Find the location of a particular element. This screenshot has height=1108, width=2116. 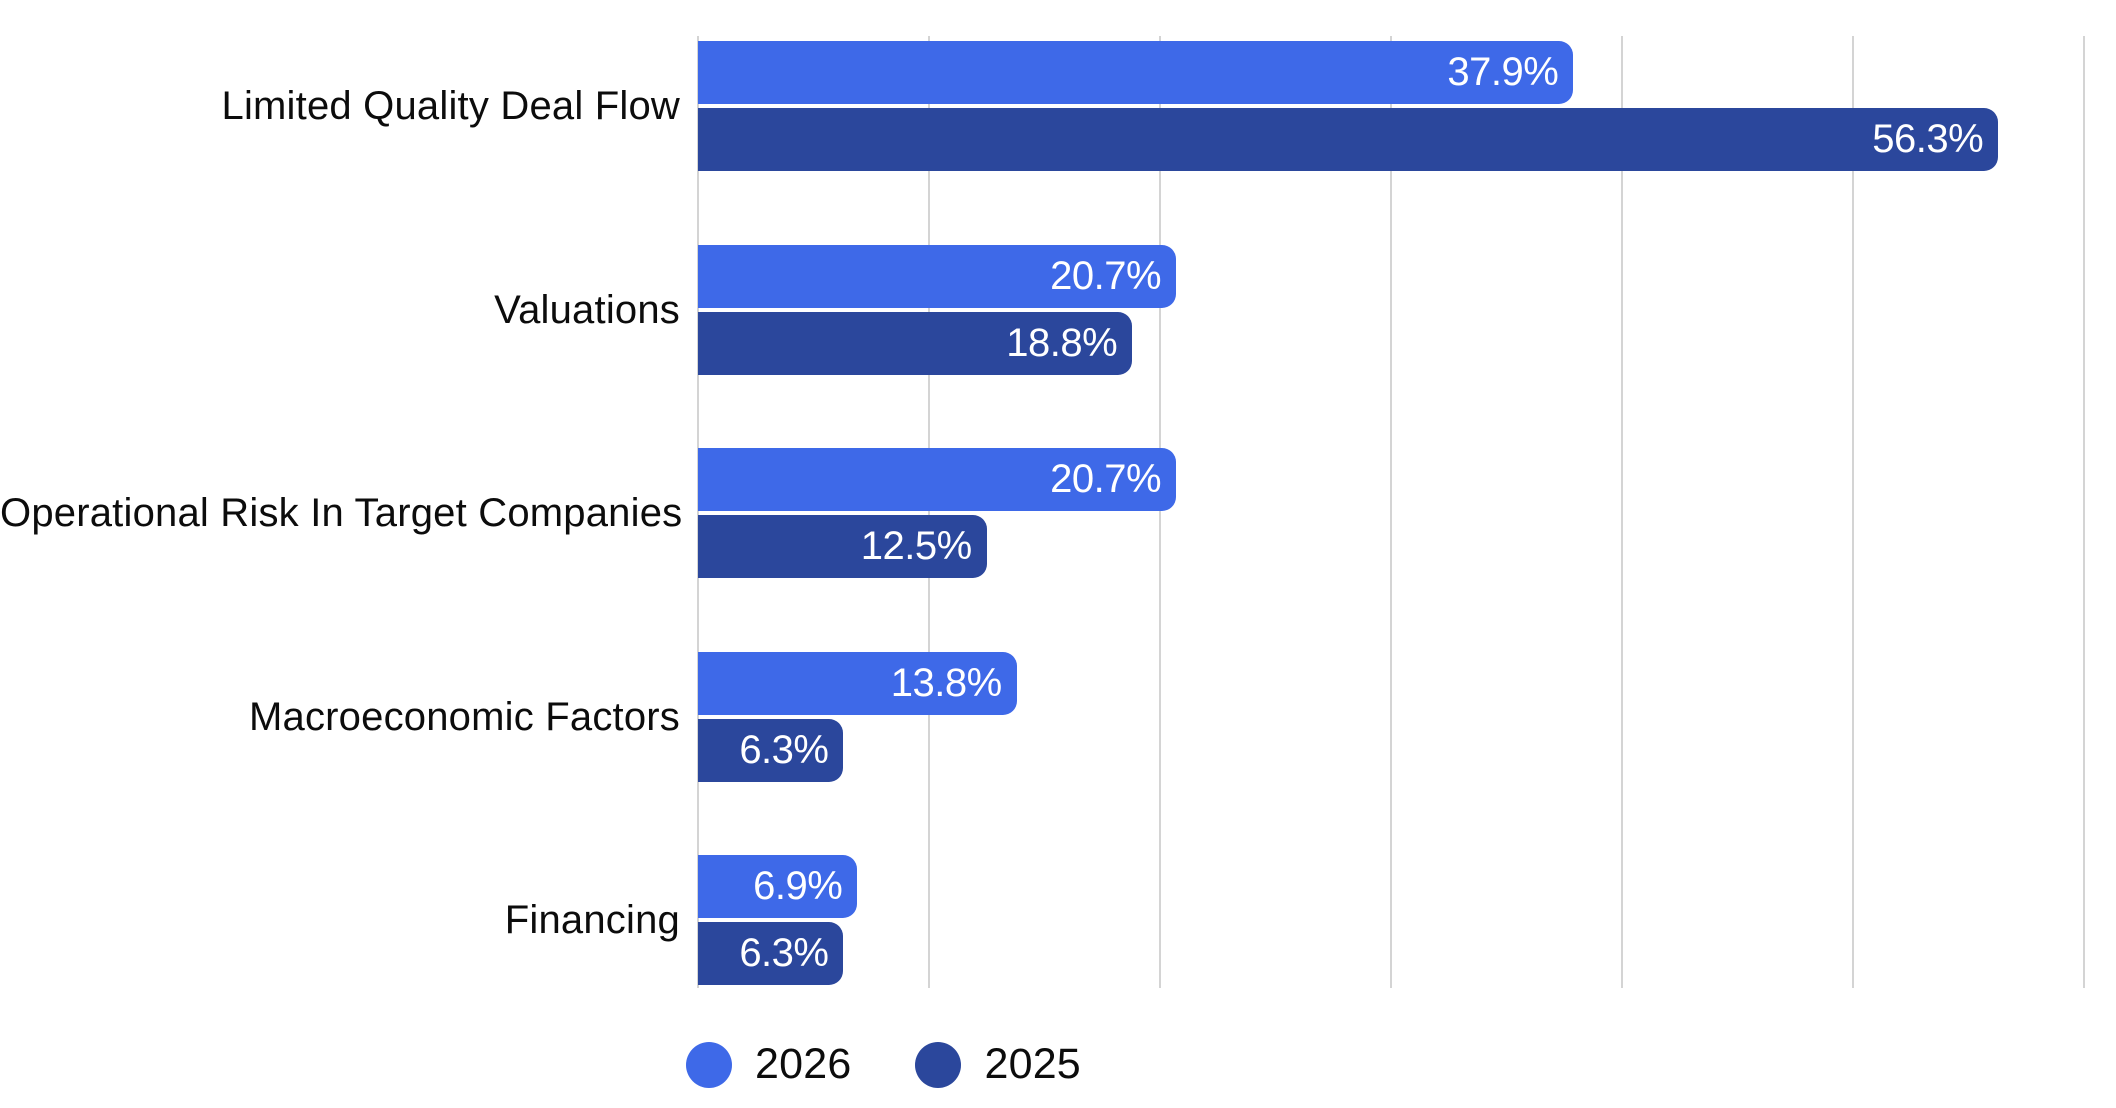

category-label: Financing is located at coordinates (592, 920).